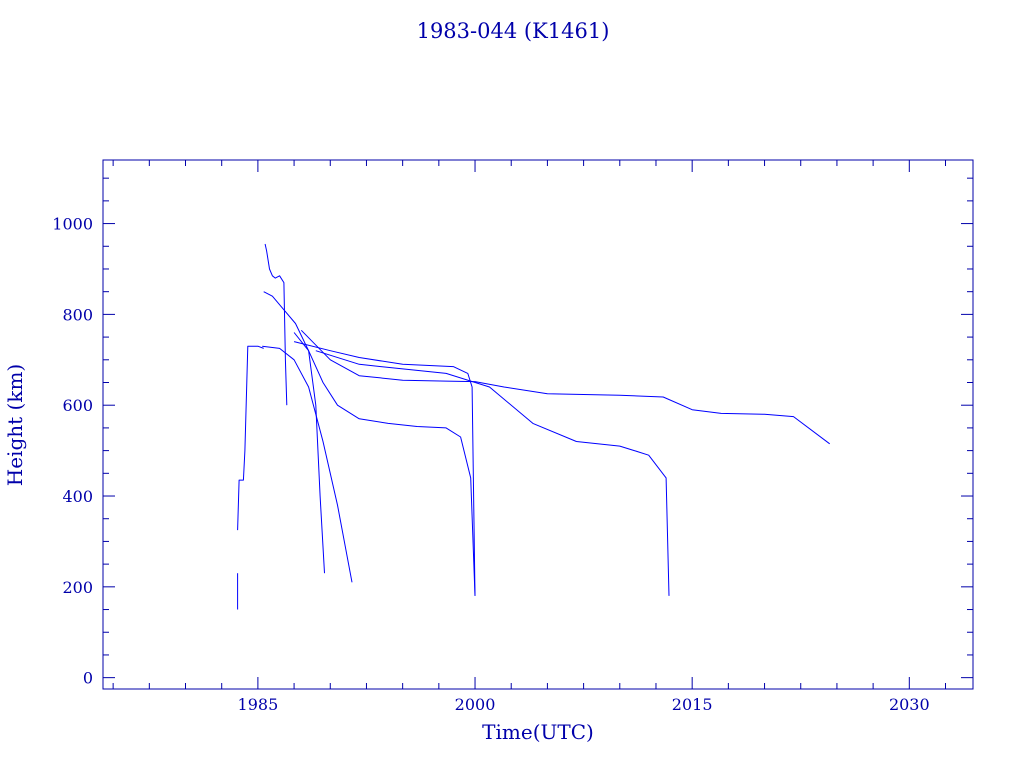 The width and height of the screenshot is (1024, 772). Describe the element at coordinates (77, 405) in the screenshot. I see `y-tick-label: 600` at that location.